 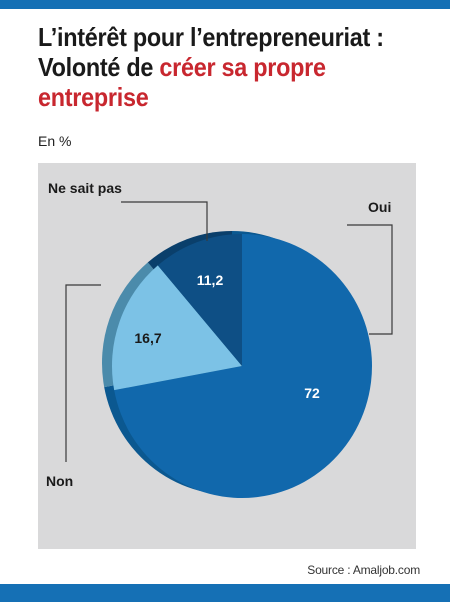 I want to click on unit-label: En %, so click(x=55, y=141).